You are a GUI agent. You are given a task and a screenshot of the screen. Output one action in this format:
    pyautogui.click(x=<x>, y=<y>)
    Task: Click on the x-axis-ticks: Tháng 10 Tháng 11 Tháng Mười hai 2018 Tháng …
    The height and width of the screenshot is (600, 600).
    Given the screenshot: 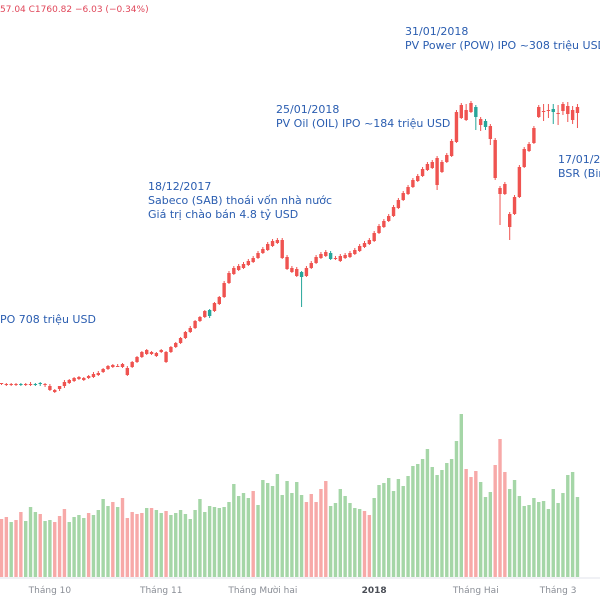 What is the action you would take?
    pyautogui.click(x=302, y=590)
    